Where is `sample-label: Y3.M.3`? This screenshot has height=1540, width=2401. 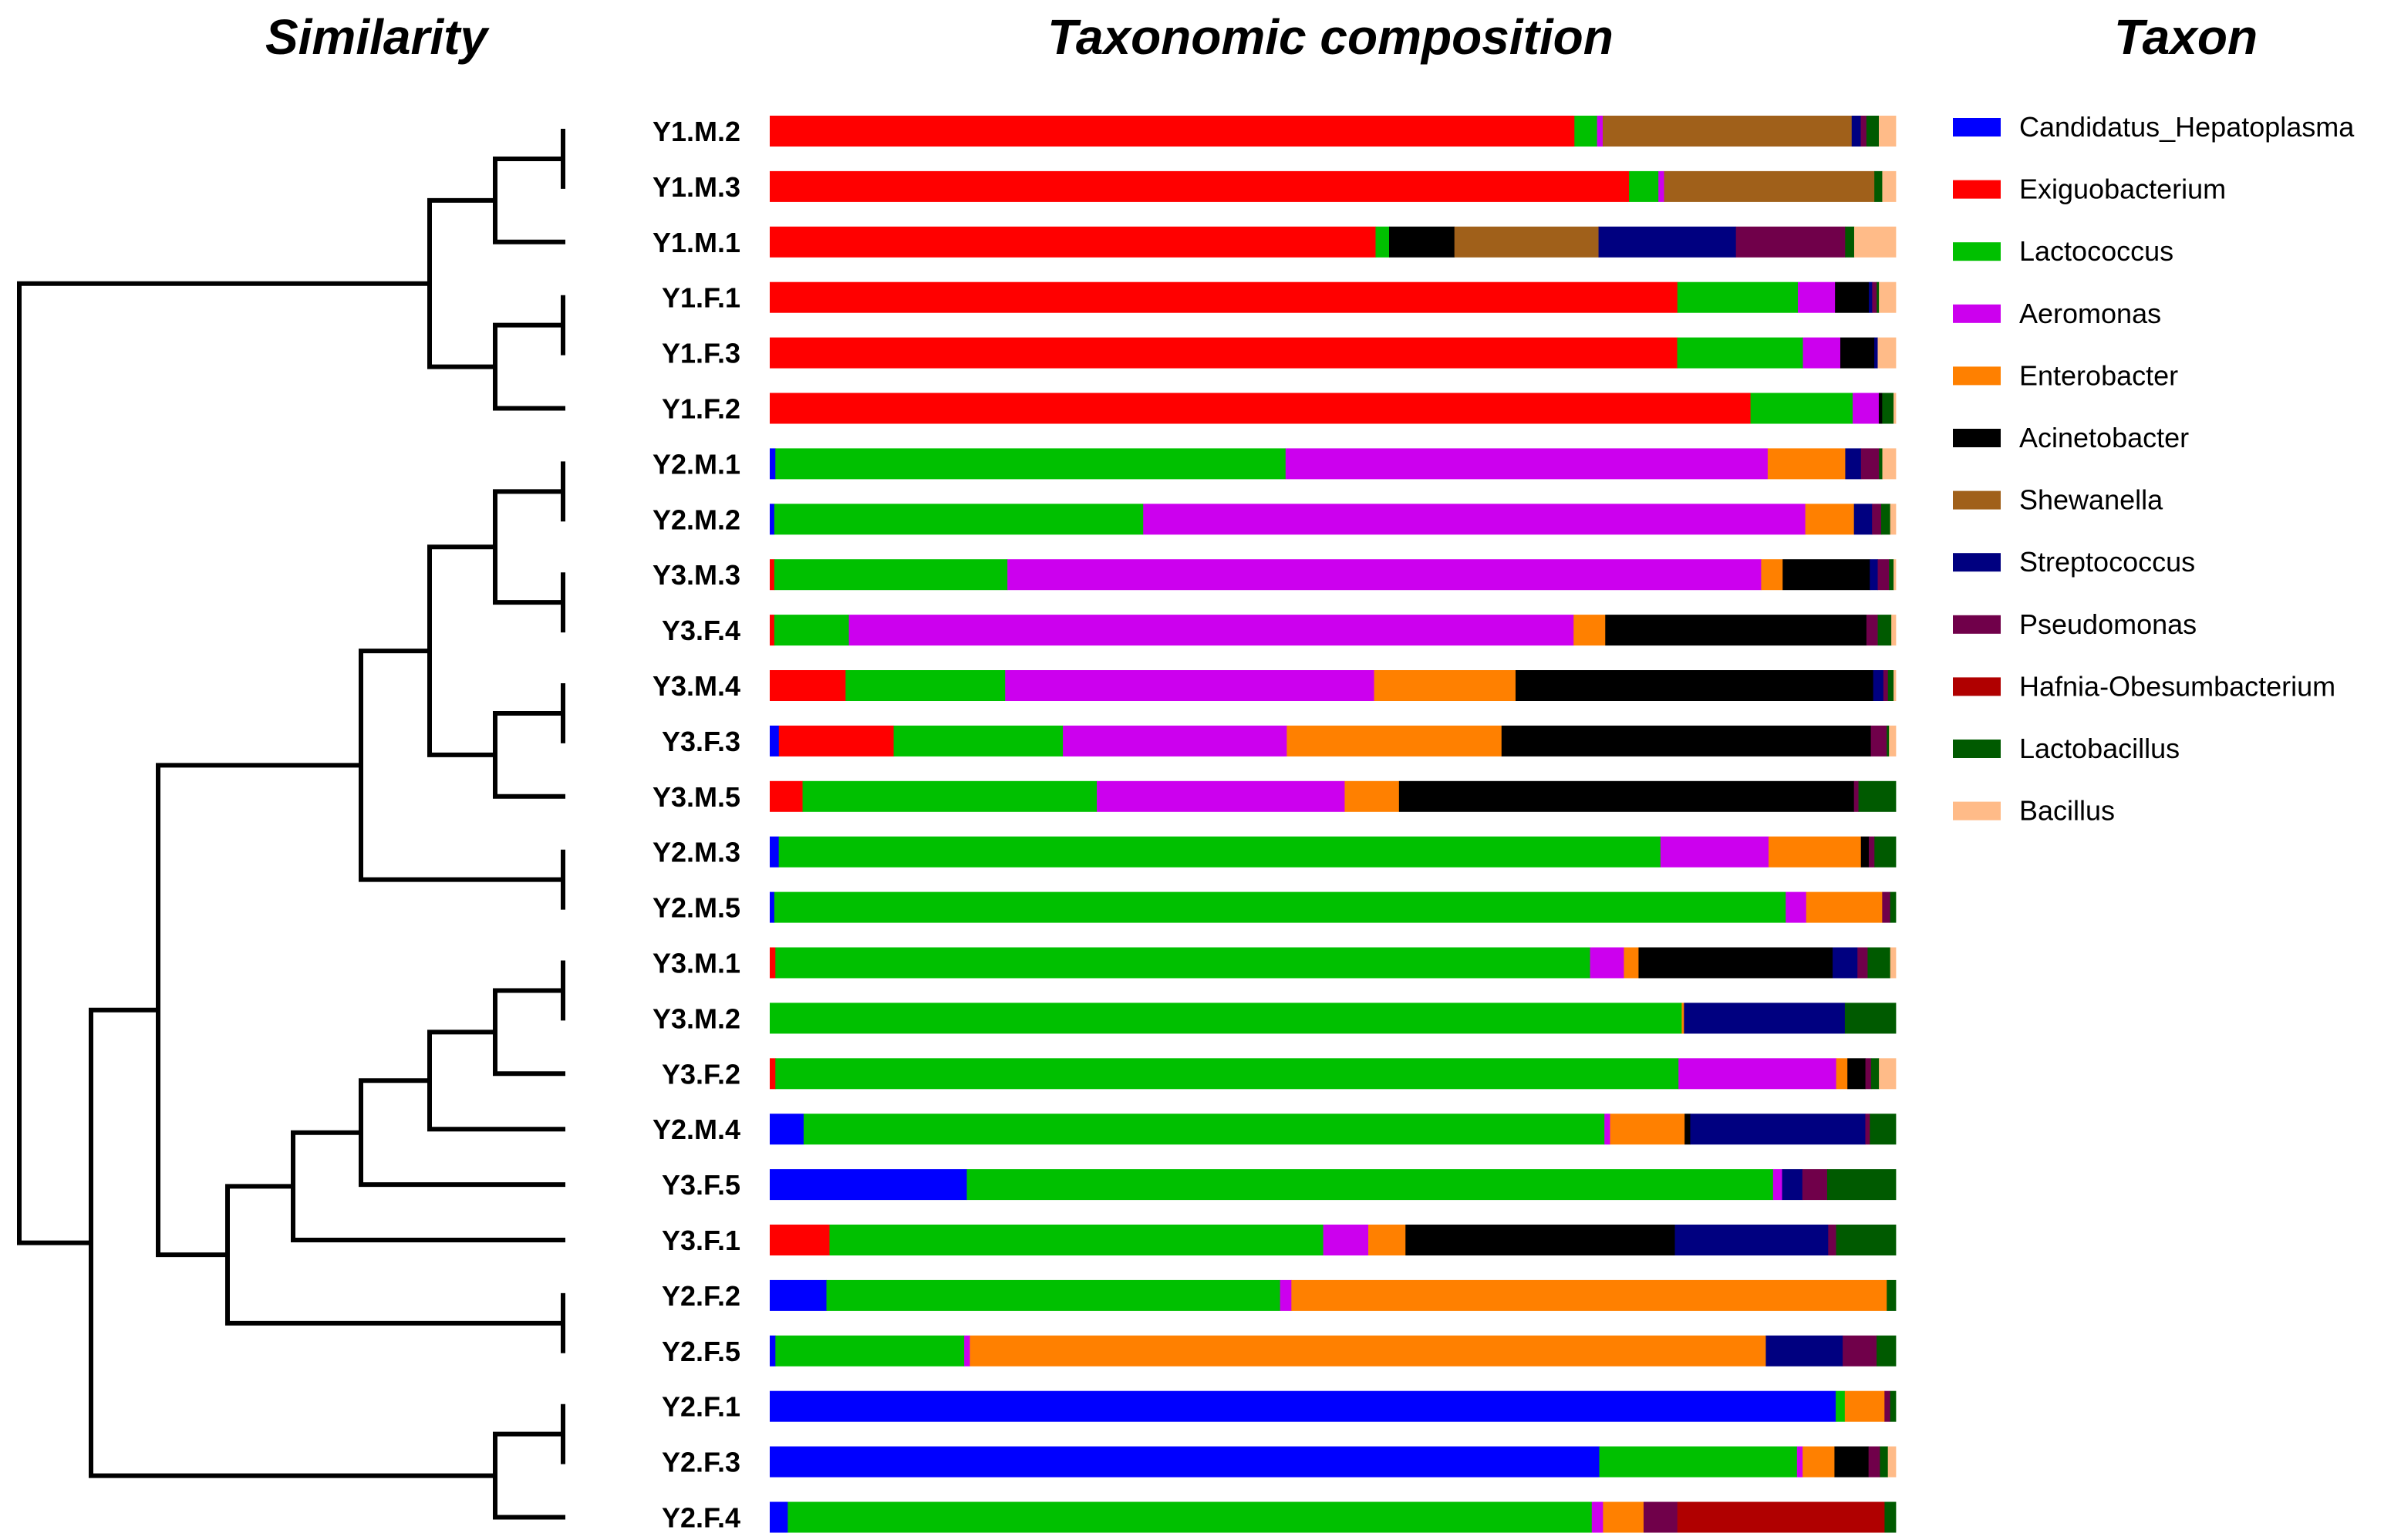
sample-label: Y3.M.3 is located at coordinates (696, 575).